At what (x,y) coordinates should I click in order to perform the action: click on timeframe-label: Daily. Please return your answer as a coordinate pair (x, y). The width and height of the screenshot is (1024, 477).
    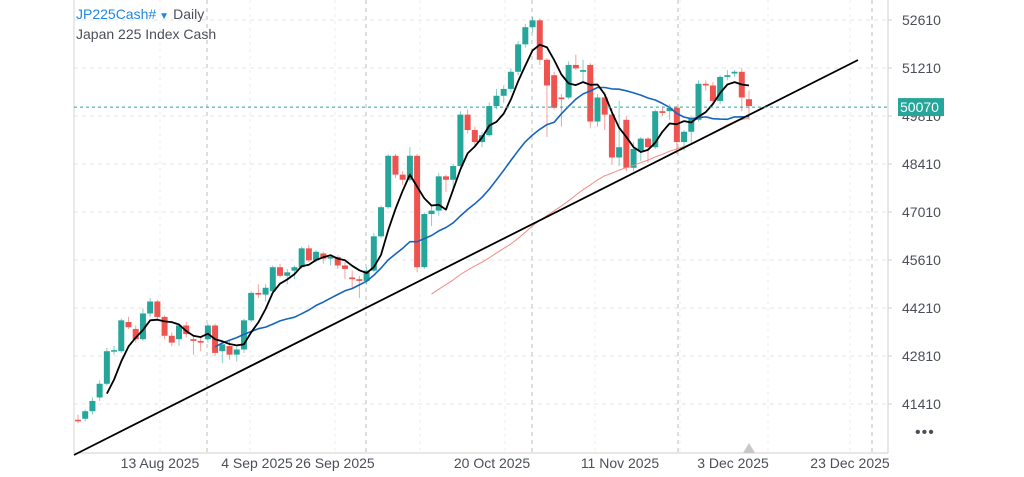
    Looking at the image, I should click on (189, 14).